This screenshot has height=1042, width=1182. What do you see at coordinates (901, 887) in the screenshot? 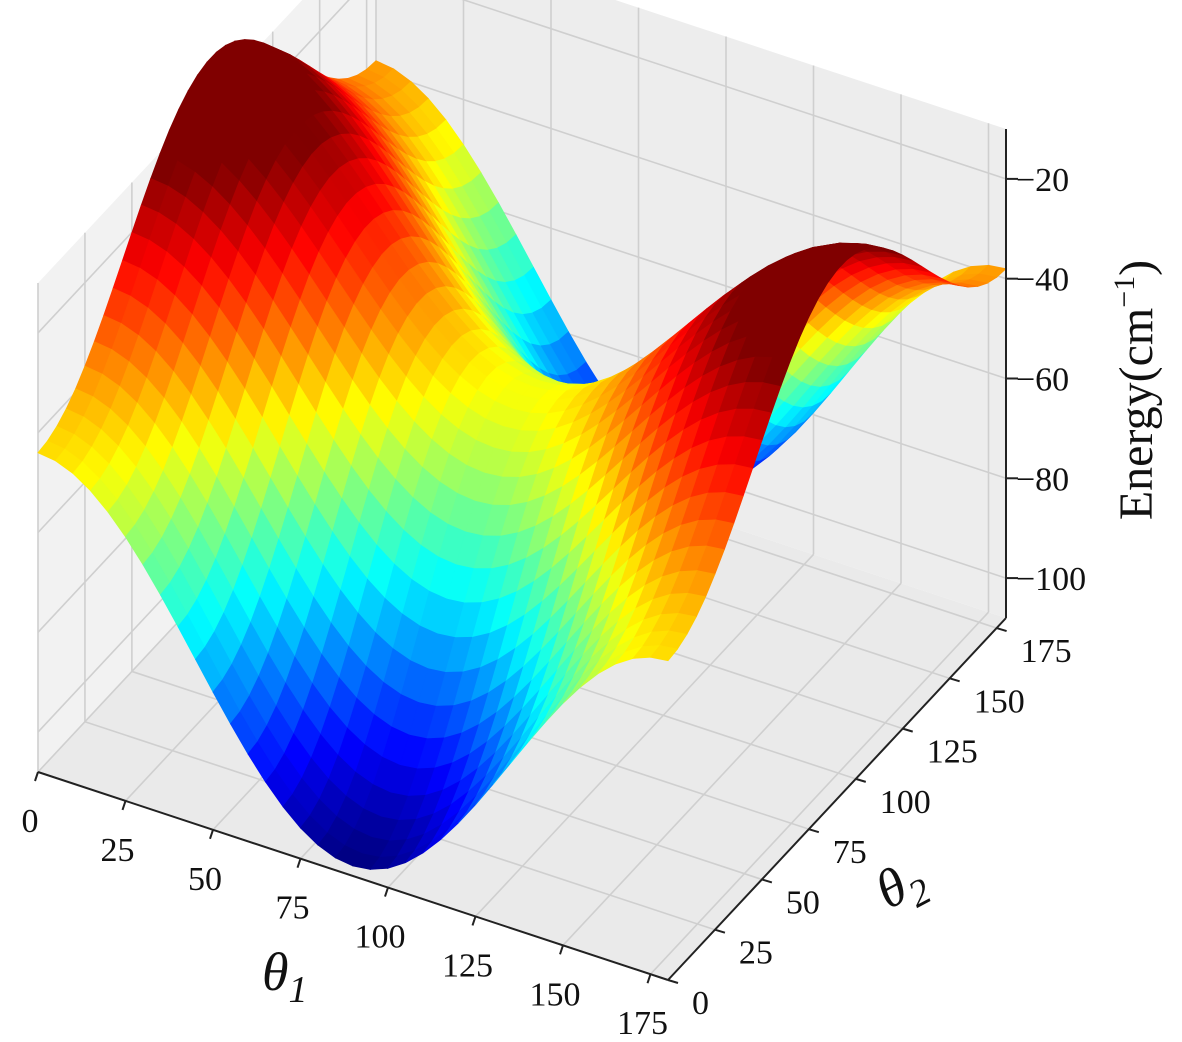
I see `y-axis-label: θ2` at bounding box center [901, 887].